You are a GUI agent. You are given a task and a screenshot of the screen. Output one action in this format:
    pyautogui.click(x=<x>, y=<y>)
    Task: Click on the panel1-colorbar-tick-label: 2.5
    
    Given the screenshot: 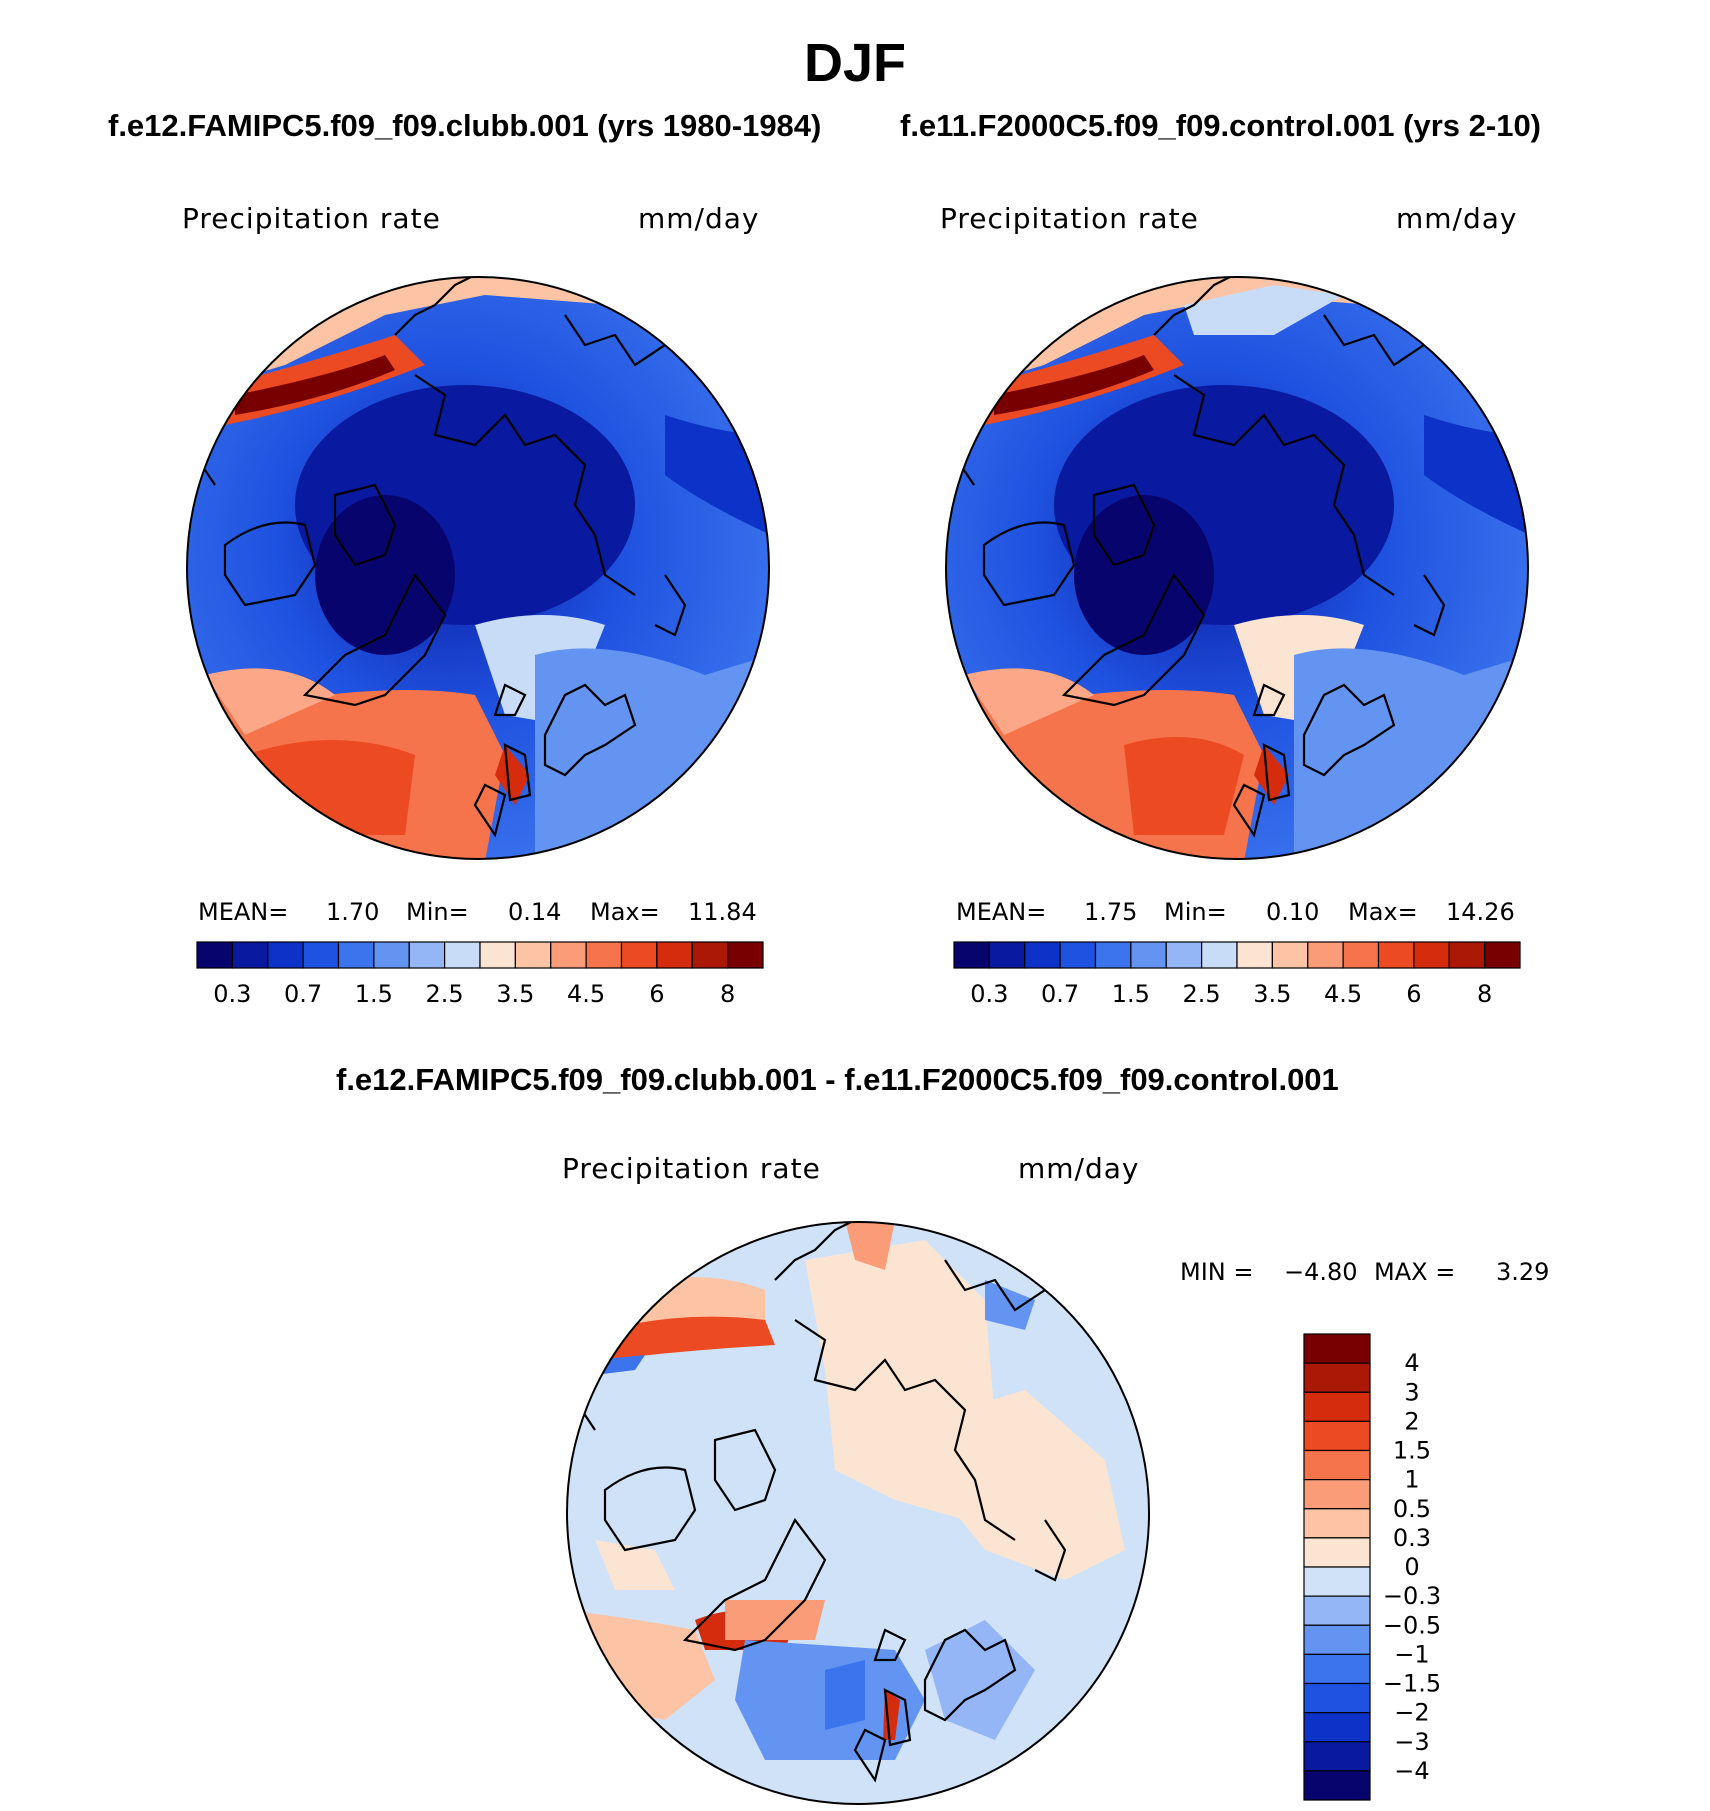 What is the action you would take?
    pyautogui.click(x=445, y=994)
    